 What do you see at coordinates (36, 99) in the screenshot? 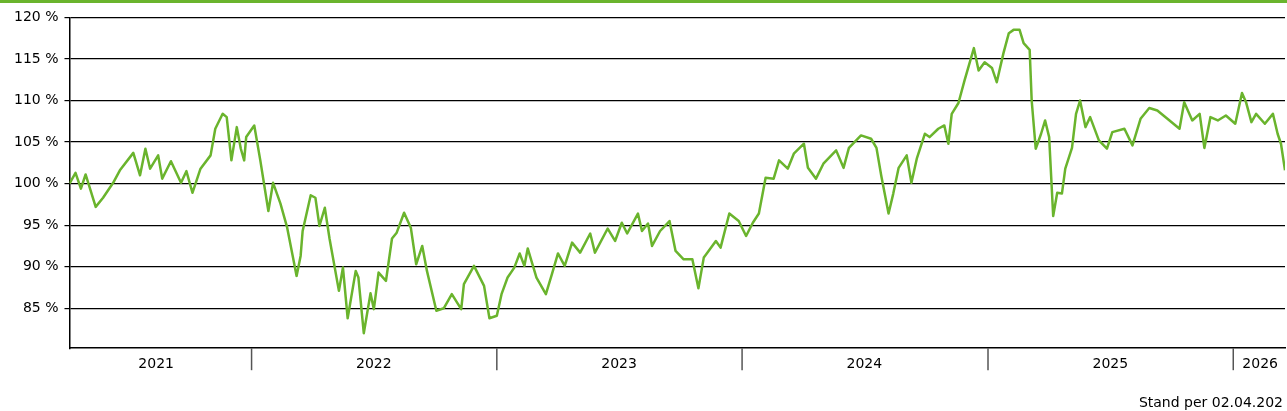
I see `y-tick-label: 110 %` at bounding box center [36, 99].